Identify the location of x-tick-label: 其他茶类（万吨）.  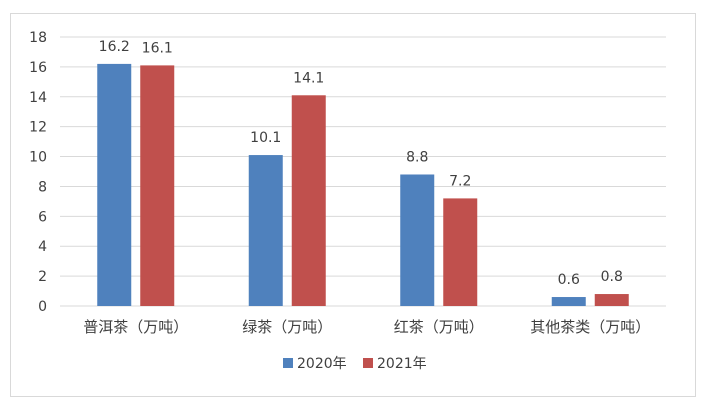
(590, 327).